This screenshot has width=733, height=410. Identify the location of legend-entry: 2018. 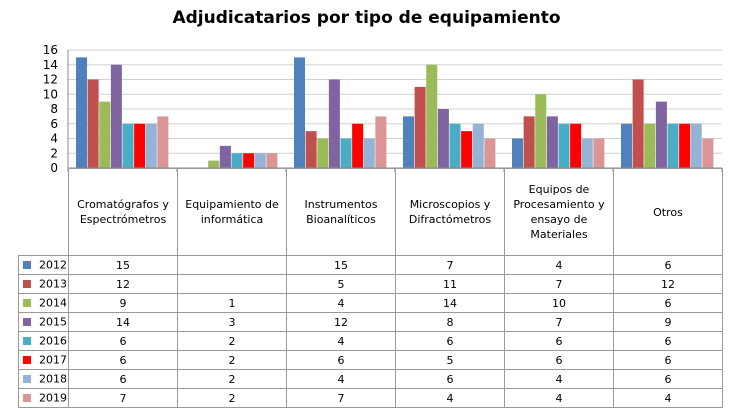
(43, 379).